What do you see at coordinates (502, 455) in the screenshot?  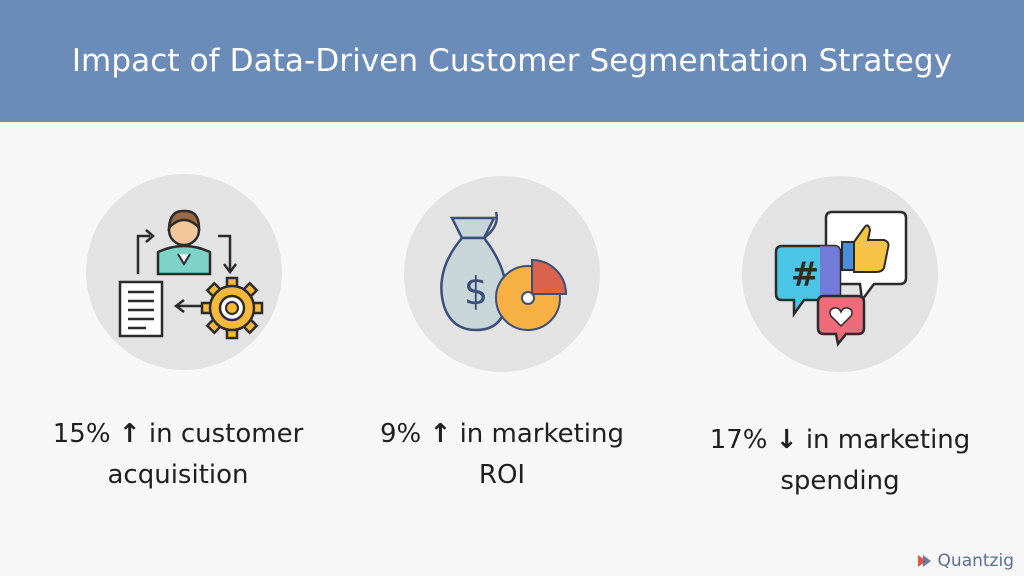 I see `stat-text-2: 9% ↑ in marketing ROI` at bounding box center [502, 455].